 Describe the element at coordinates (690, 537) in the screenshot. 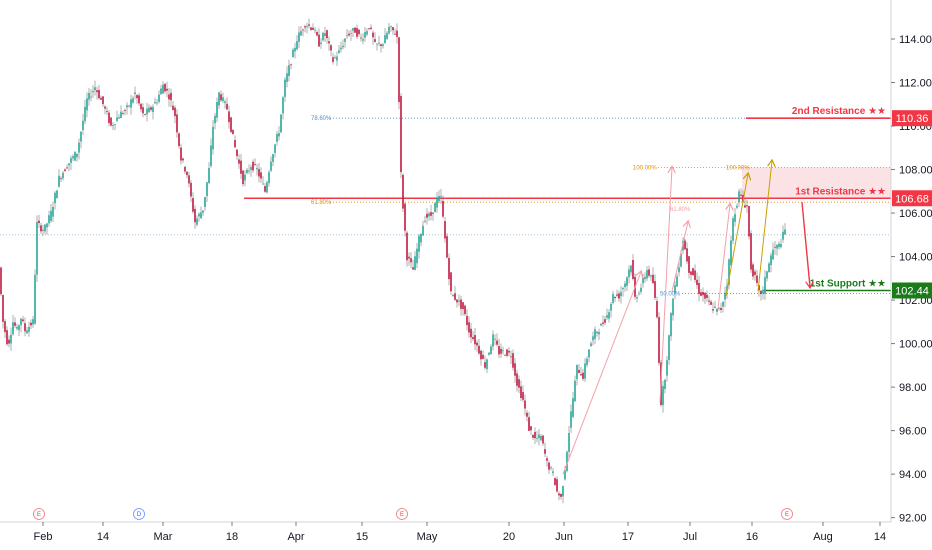

I see `x-tick-label: Jul` at that location.